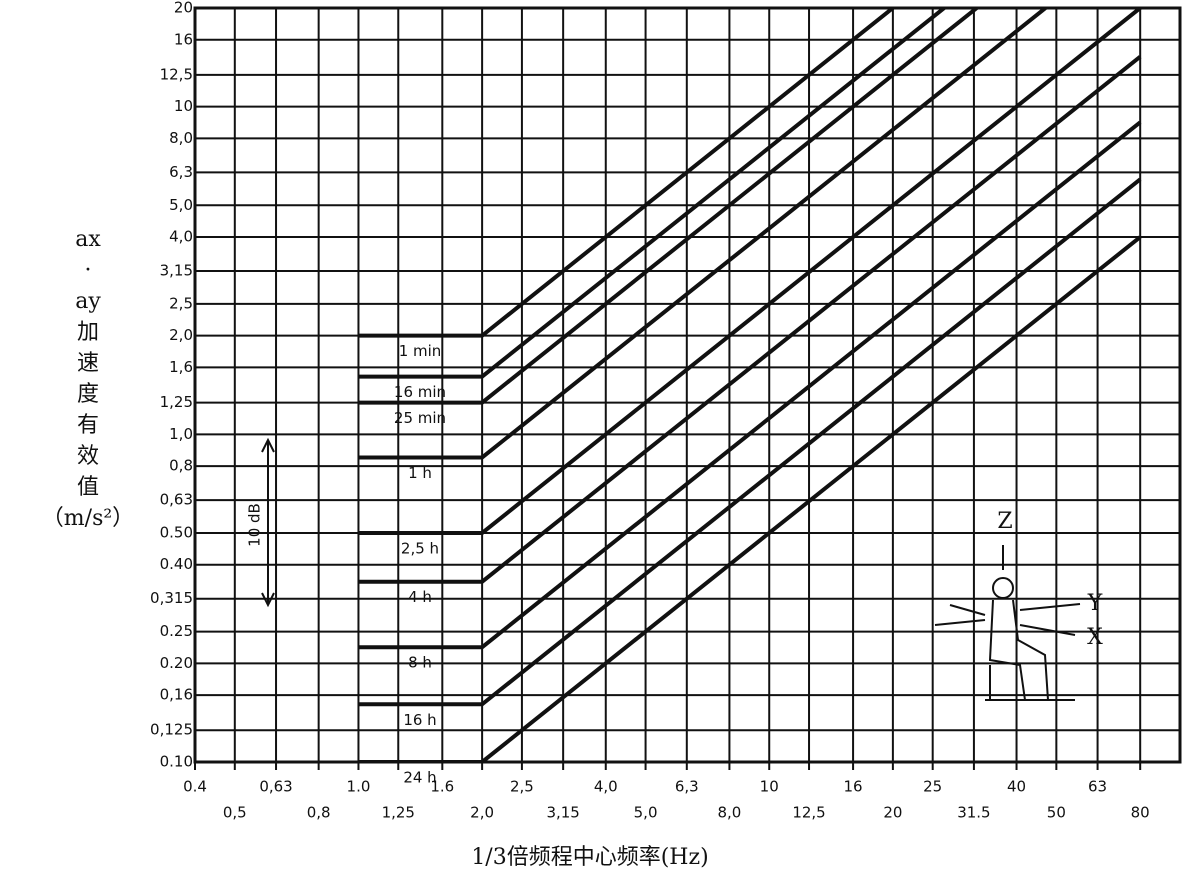 The image size is (1190, 878). Describe the element at coordinates (171, 598) in the screenshot. I see `y-tick-label: 0,315` at that location.